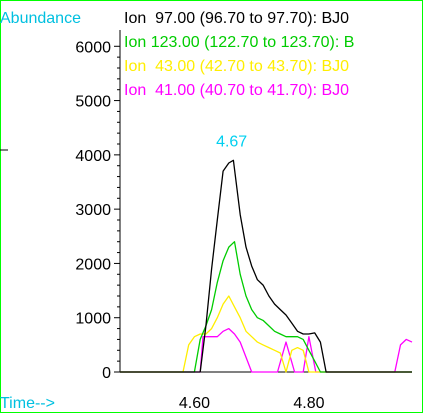  I want to click on y-tick-label: 4000, so click(93, 156).